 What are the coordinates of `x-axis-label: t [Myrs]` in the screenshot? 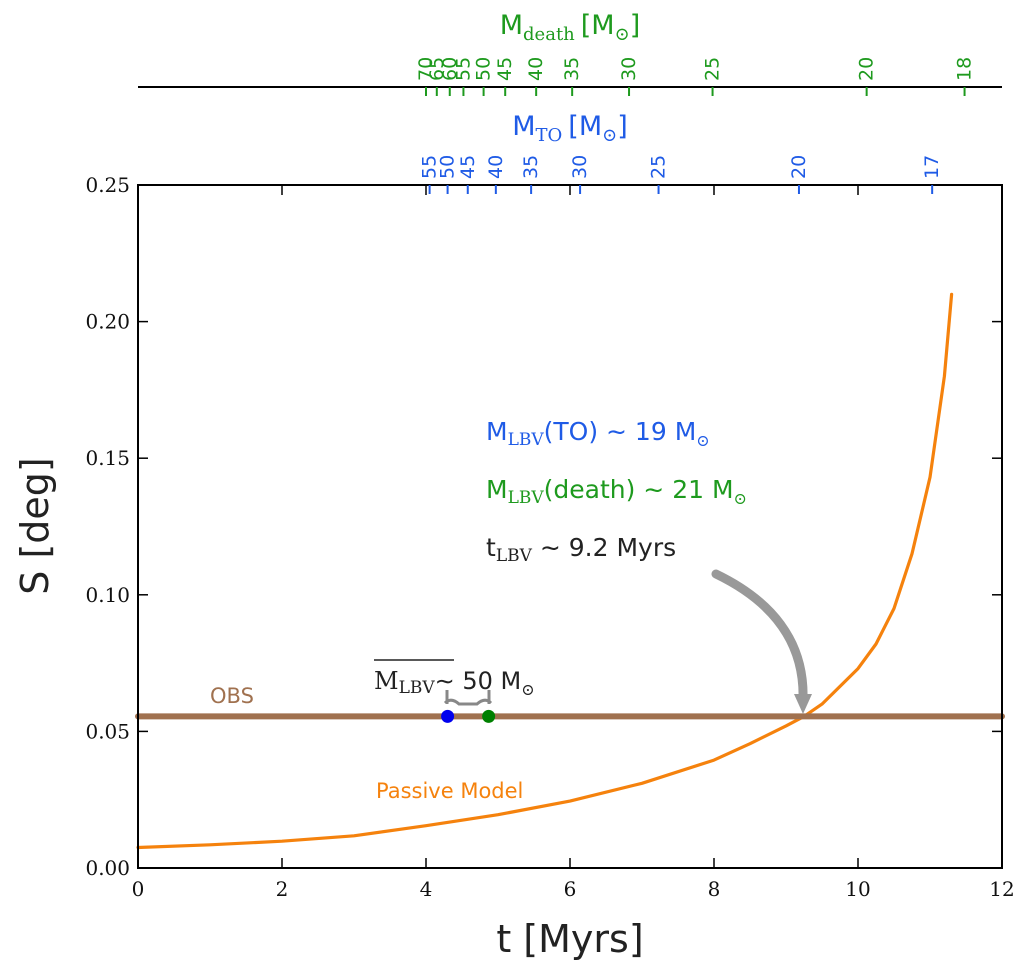 It's located at (569, 938).